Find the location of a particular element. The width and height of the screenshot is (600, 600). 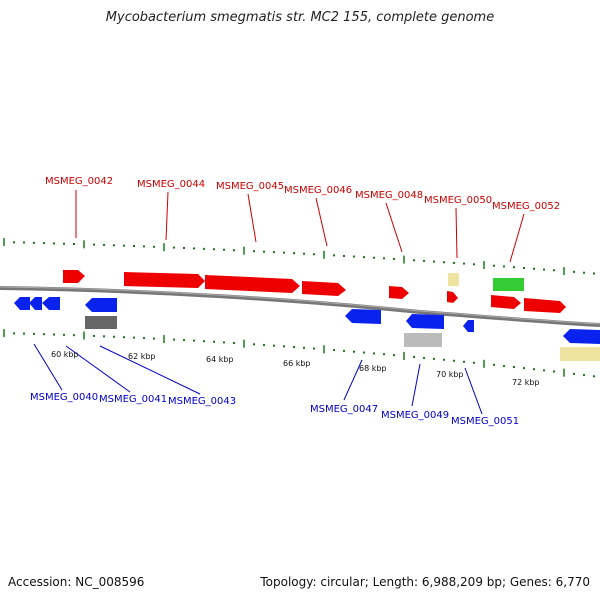

reverse-label-leaders is located at coordinates (258, 379).